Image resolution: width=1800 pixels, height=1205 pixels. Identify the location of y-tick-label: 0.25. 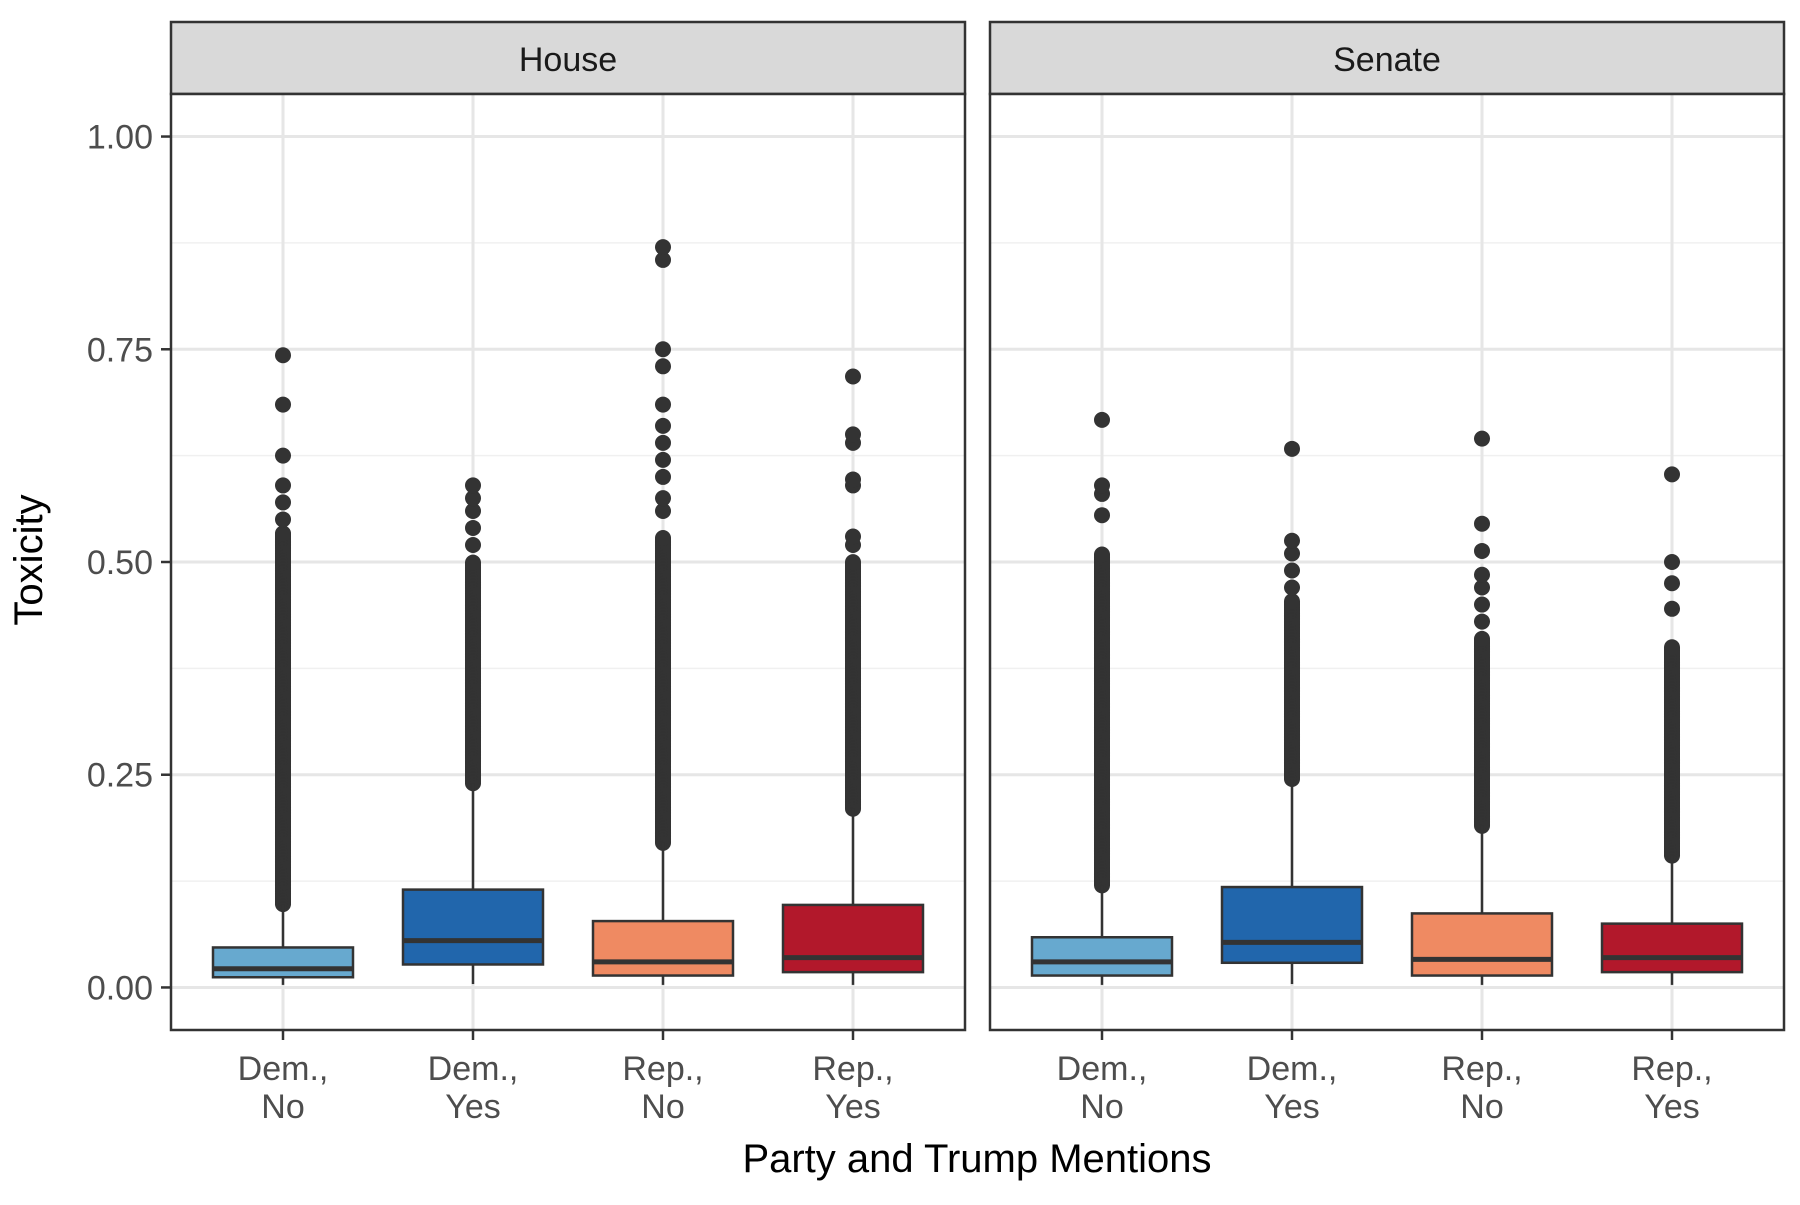
(120, 776).